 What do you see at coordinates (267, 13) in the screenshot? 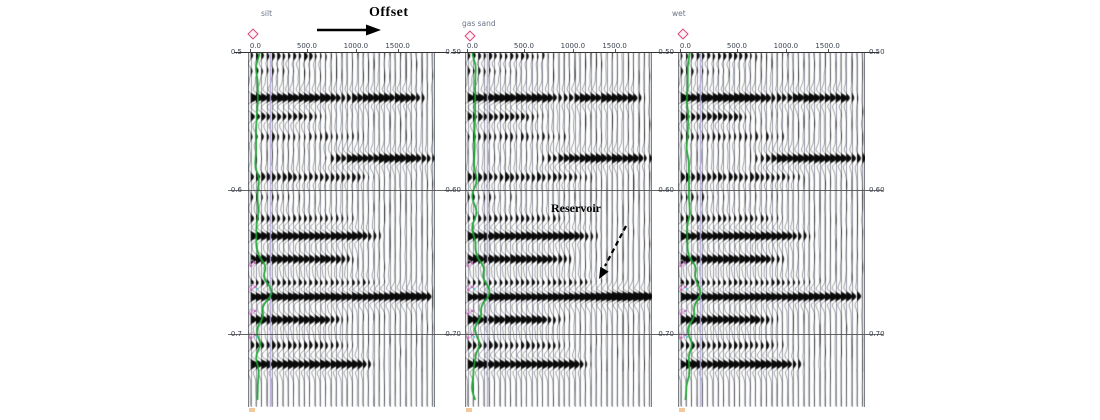
I see `panel-title-silt: silt` at bounding box center [267, 13].